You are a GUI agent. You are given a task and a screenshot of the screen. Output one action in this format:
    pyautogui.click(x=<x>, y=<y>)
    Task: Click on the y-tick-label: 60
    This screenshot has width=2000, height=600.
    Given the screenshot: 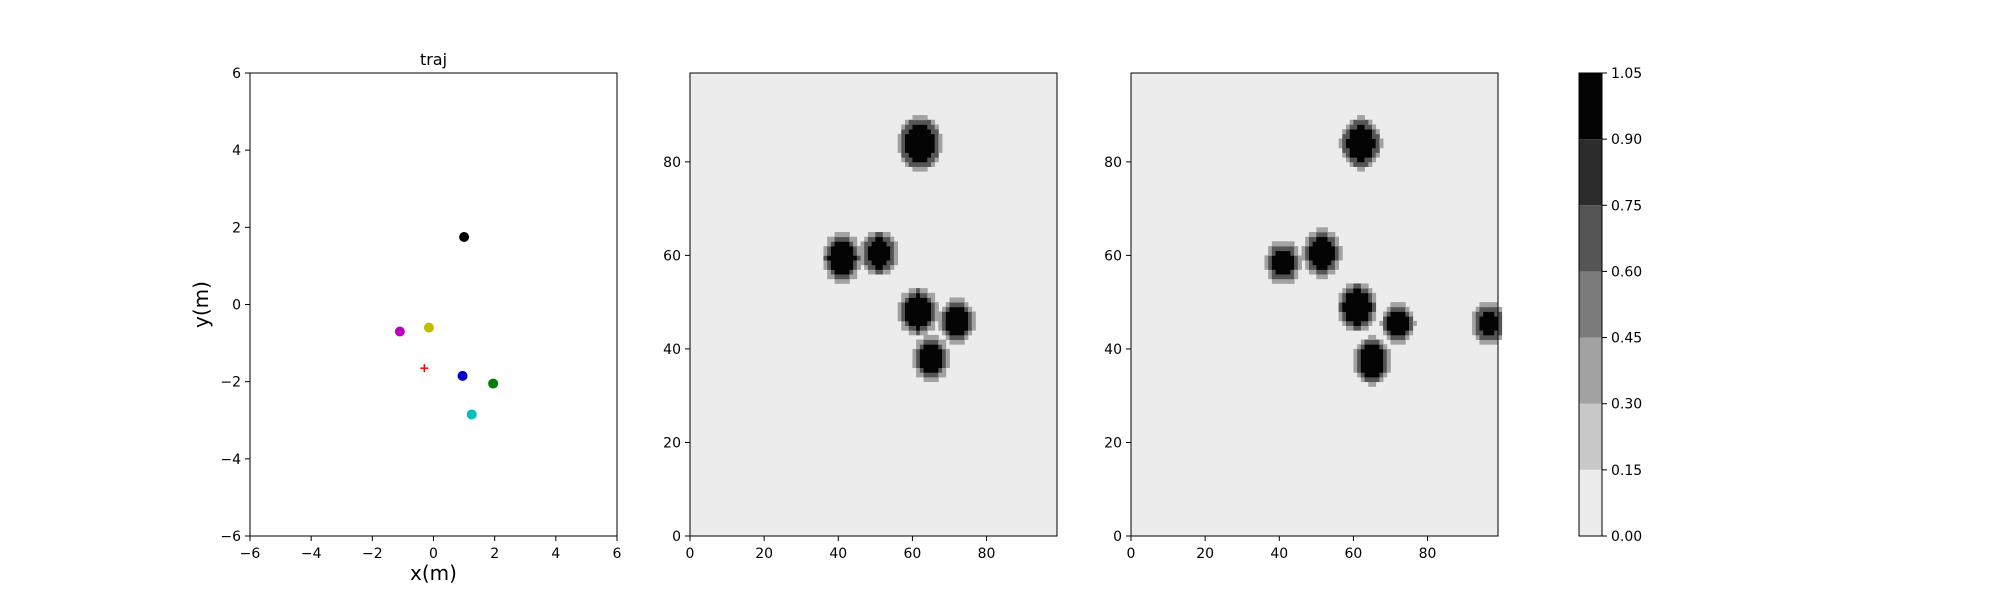 What is the action you would take?
    pyautogui.click(x=672, y=256)
    